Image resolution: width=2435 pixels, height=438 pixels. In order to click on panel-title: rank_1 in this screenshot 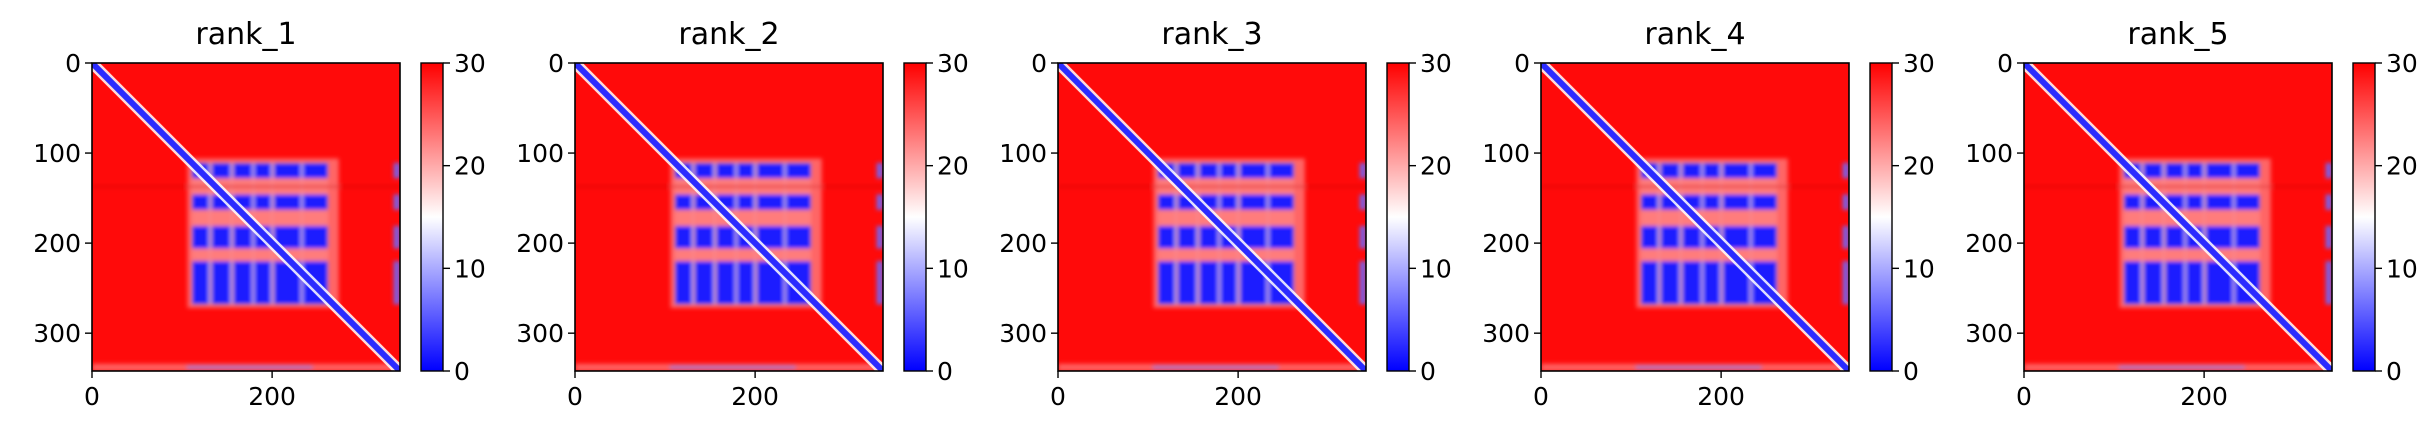, I will do `click(245, 34)`.